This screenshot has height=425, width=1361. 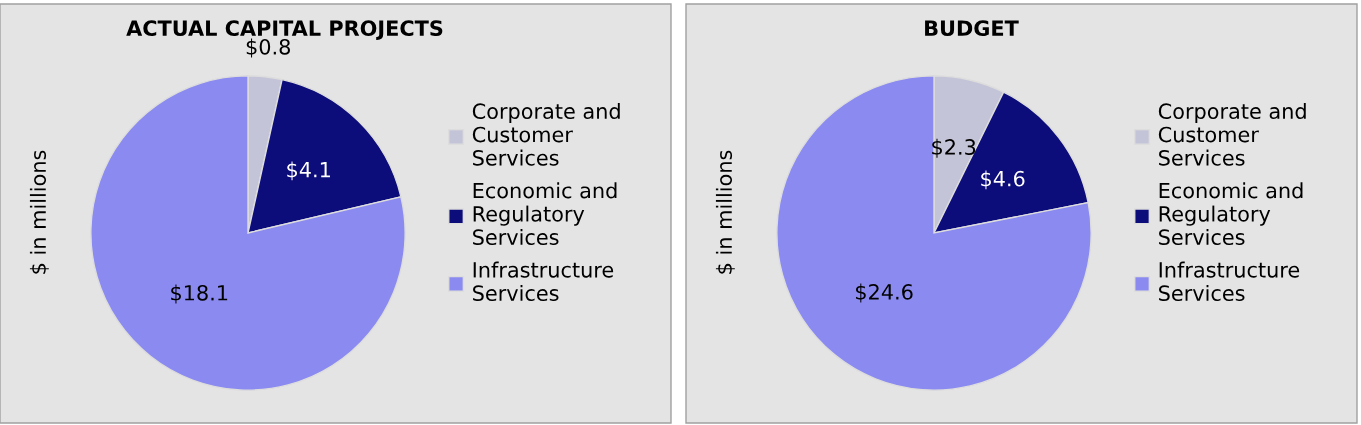 I want to click on data-label: $24.6, so click(x=884, y=293).